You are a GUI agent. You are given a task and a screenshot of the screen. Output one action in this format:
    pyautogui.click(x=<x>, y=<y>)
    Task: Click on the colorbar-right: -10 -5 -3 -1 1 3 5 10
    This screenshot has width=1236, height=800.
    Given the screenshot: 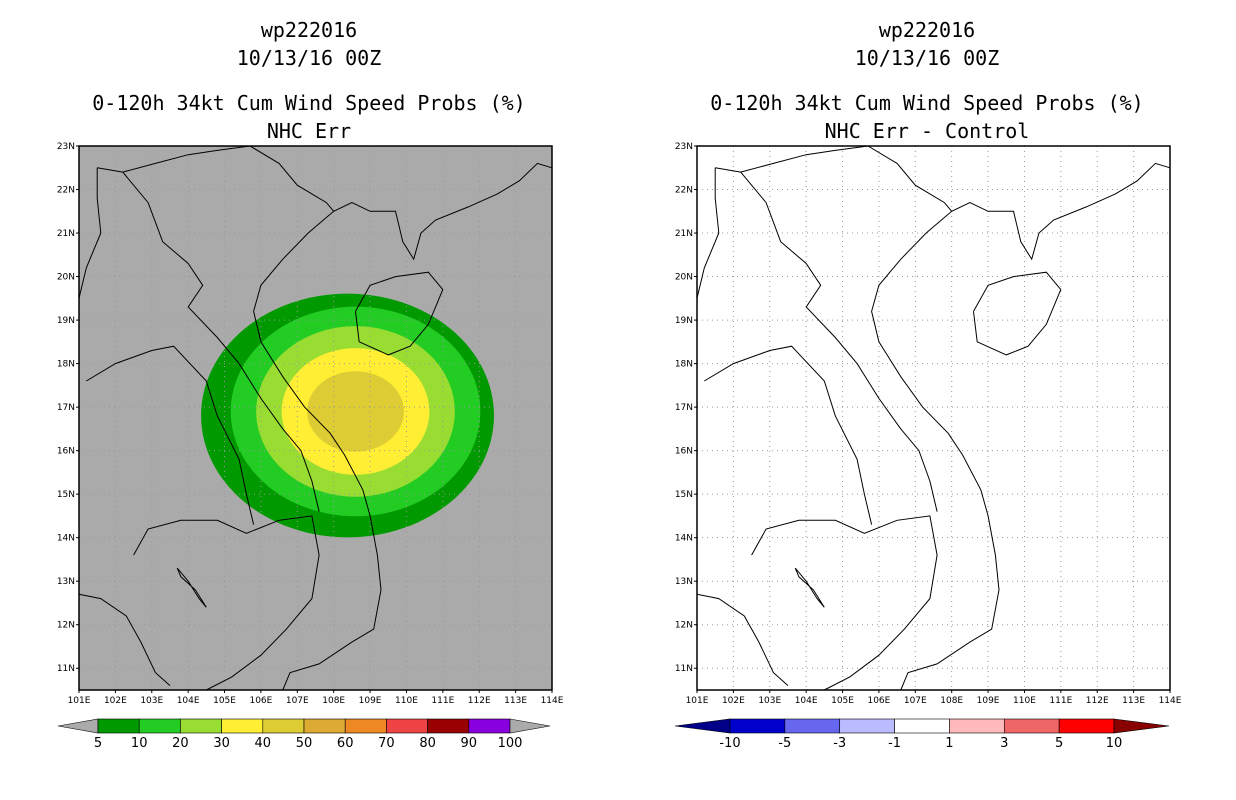 What is the action you would take?
    pyautogui.click(x=922, y=734)
    